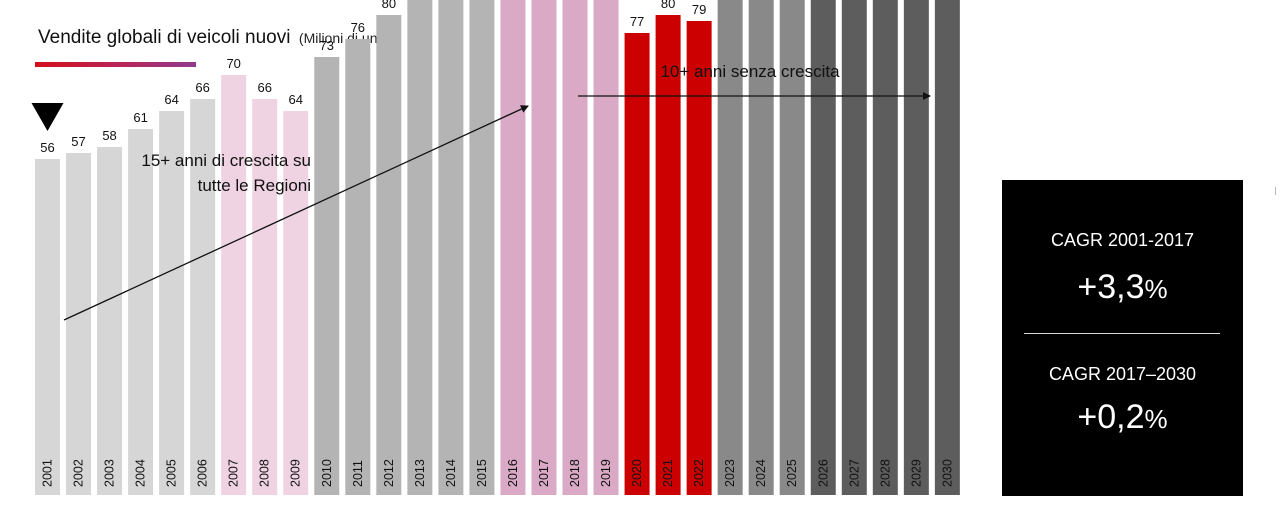 The width and height of the screenshot is (1280, 506). What do you see at coordinates (203, 297) in the screenshot?
I see `bar-2006` at bounding box center [203, 297].